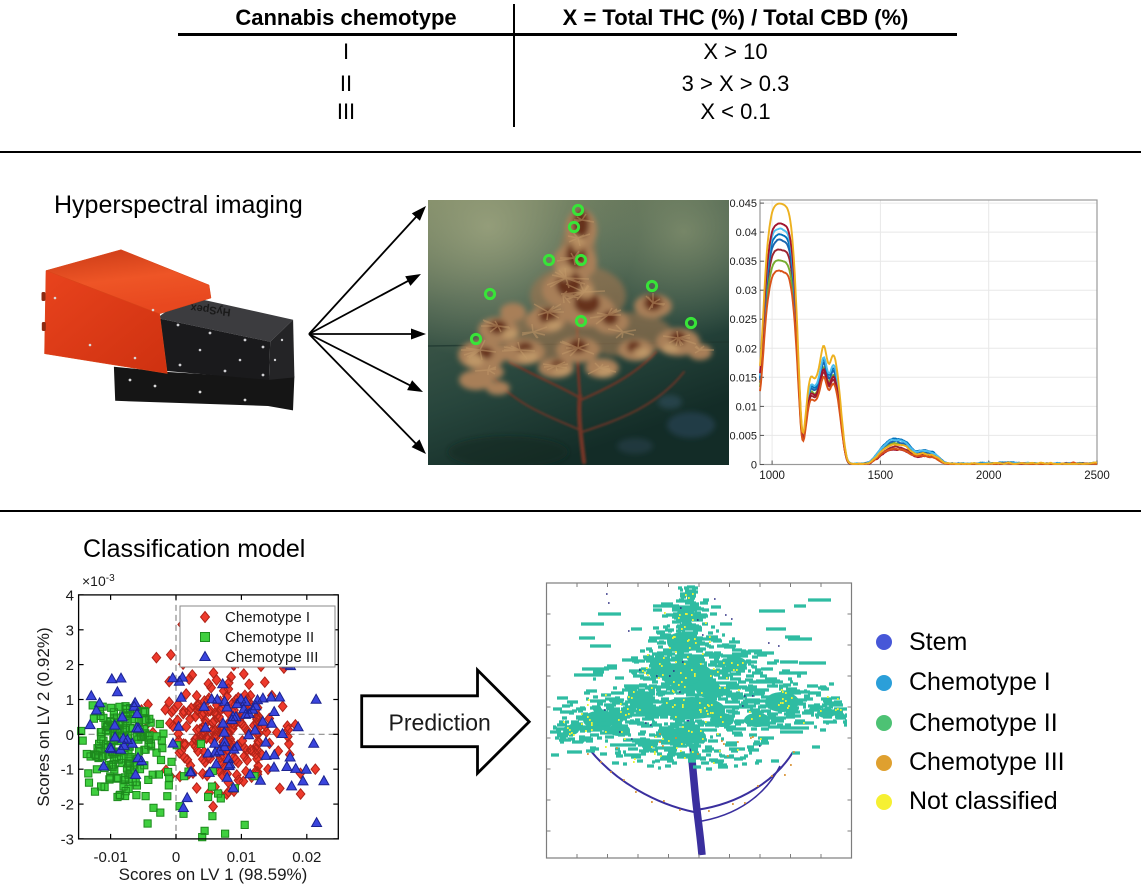 This screenshot has height=886, width=1141. What do you see at coordinates (67, 770) in the screenshot?
I see `svg-text: -1` at bounding box center [67, 770].